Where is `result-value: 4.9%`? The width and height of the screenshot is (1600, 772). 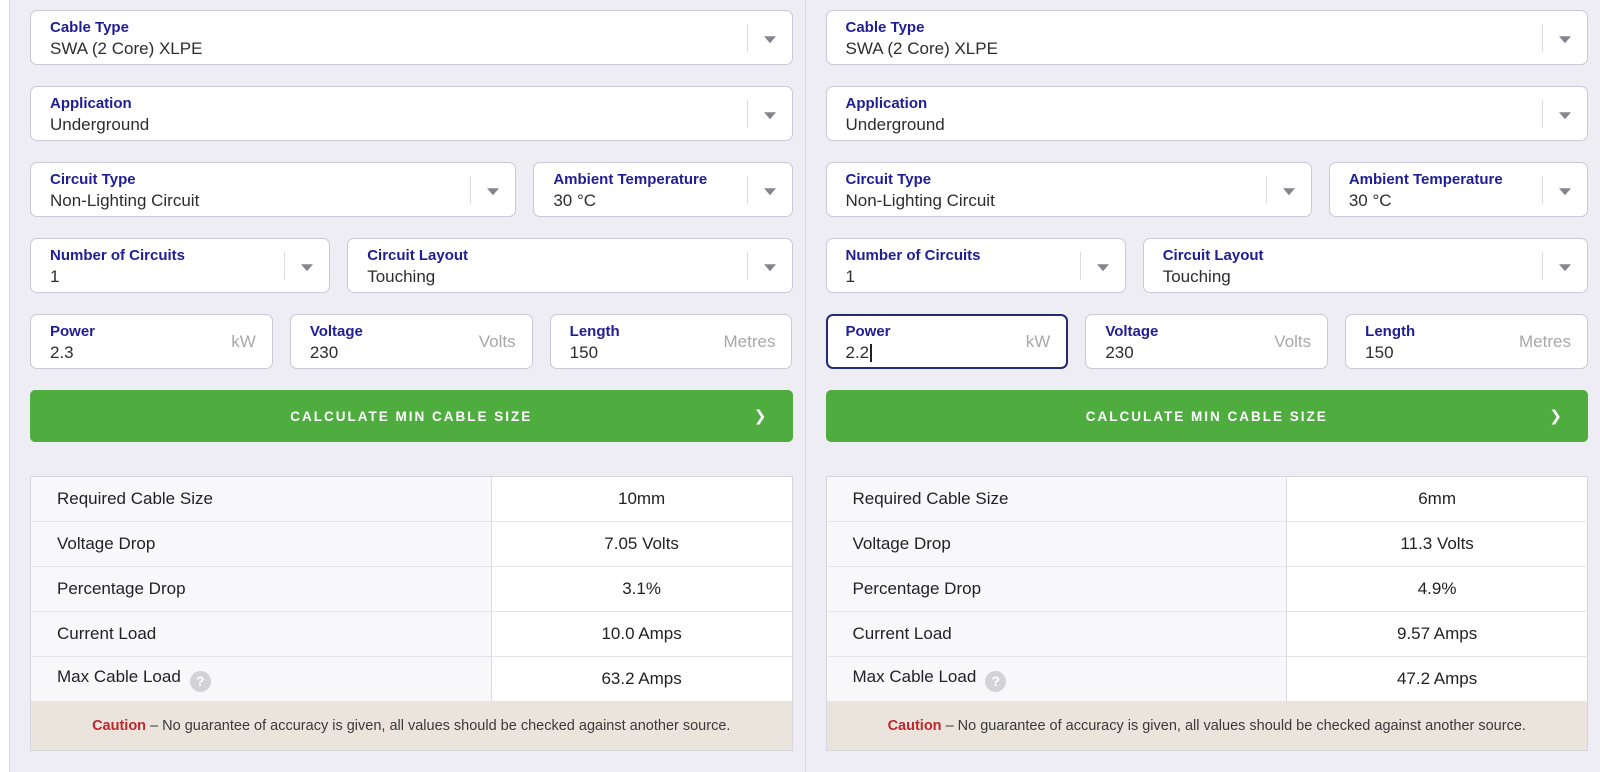 result-value: 4.9% is located at coordinates (1437, 589).